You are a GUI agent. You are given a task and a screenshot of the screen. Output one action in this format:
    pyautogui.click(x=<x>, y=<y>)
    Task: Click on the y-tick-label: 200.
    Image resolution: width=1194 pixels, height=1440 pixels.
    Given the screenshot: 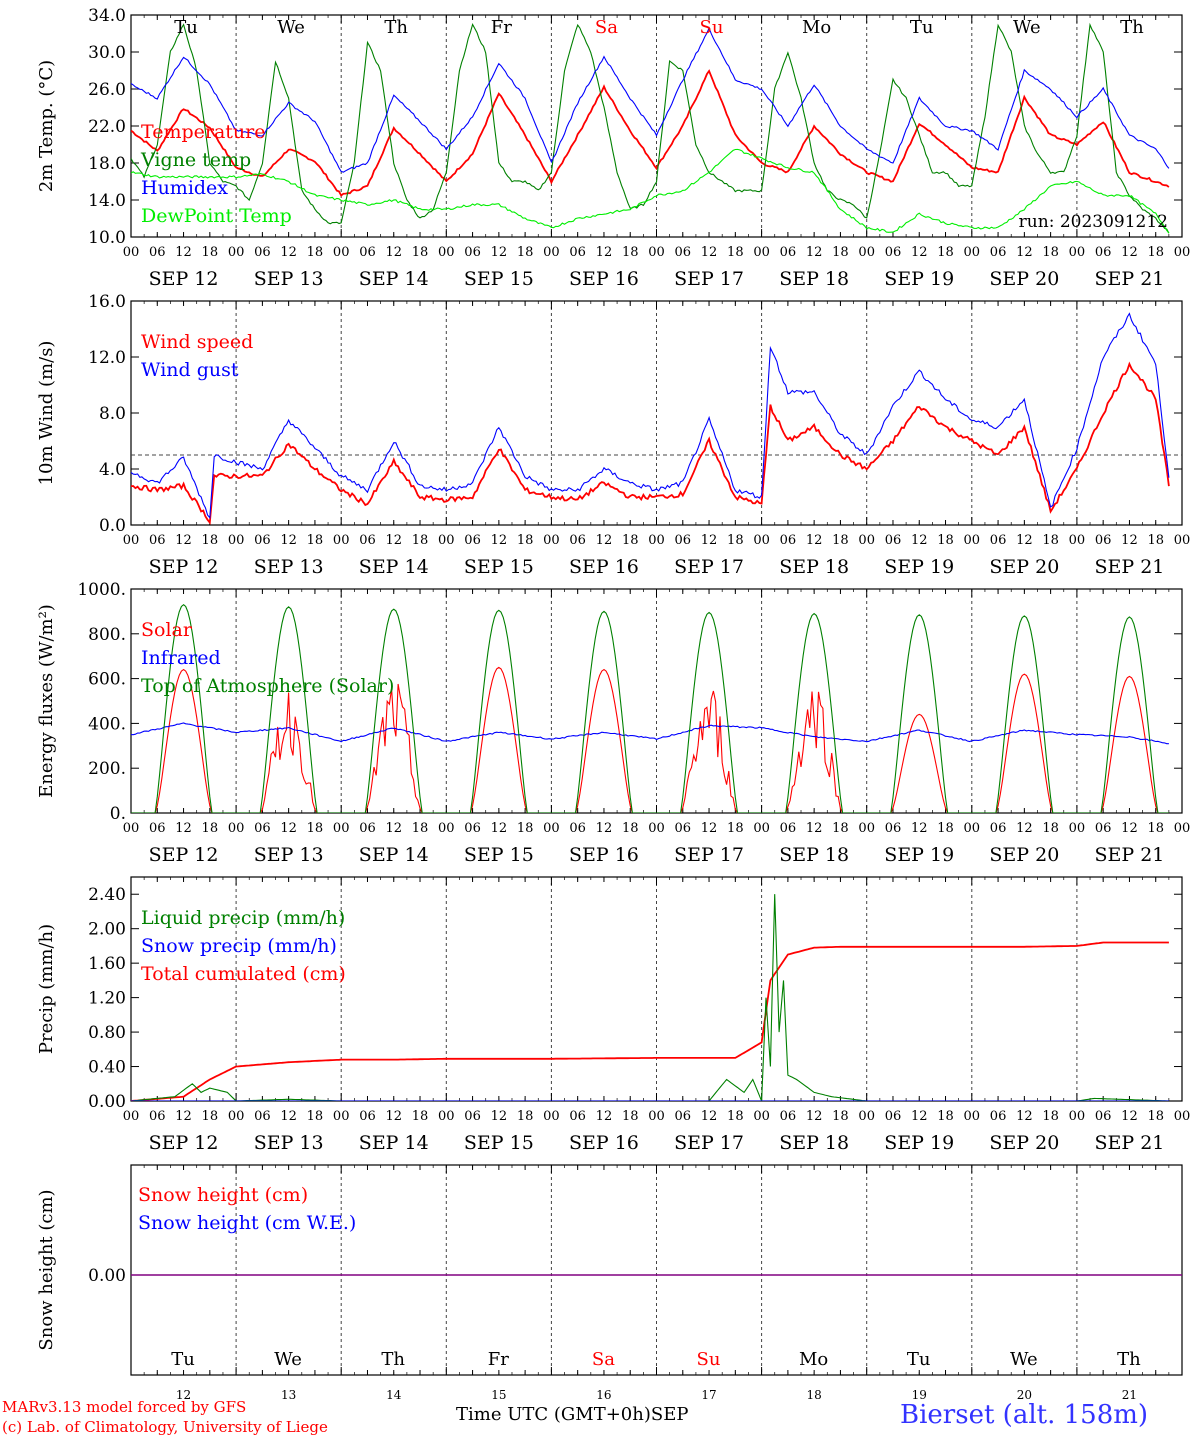 What is the action you would take?
    pyautogui.click(x=107, y=769)
    